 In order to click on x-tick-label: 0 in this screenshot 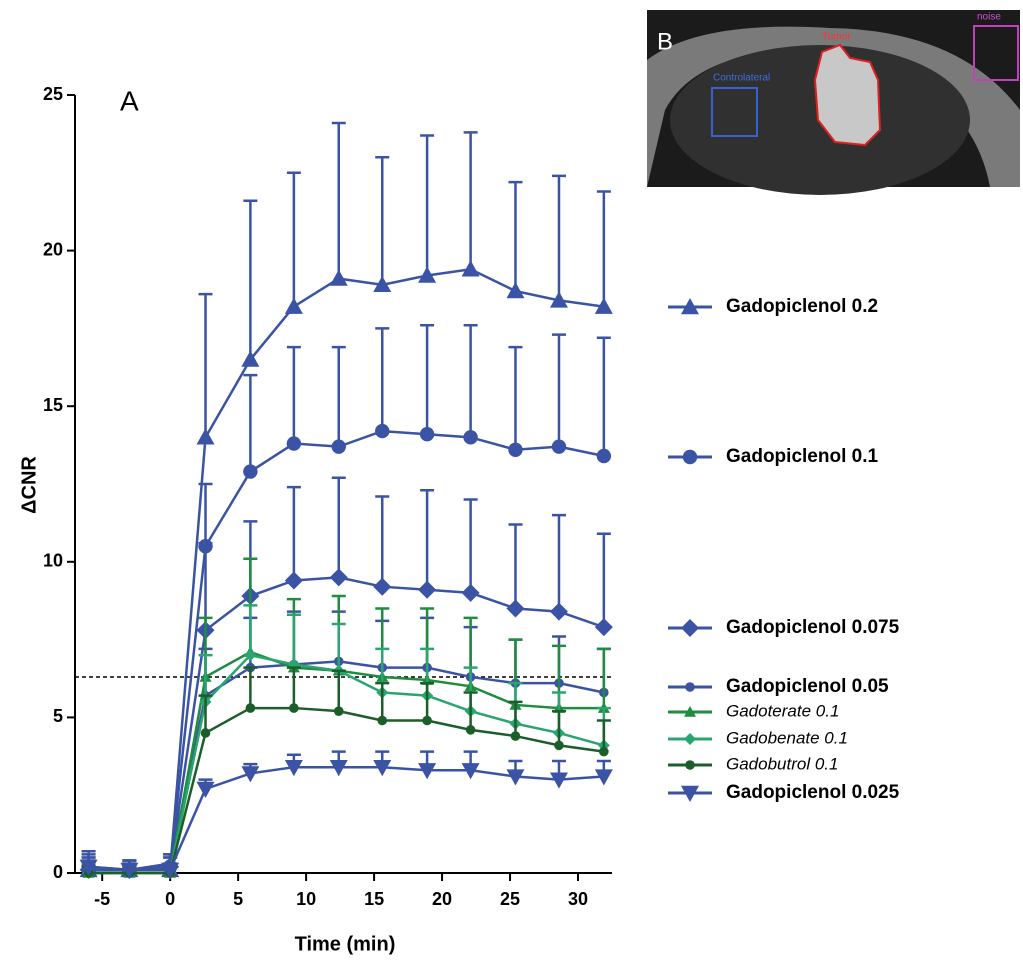, I will do `click(170, 899)`.